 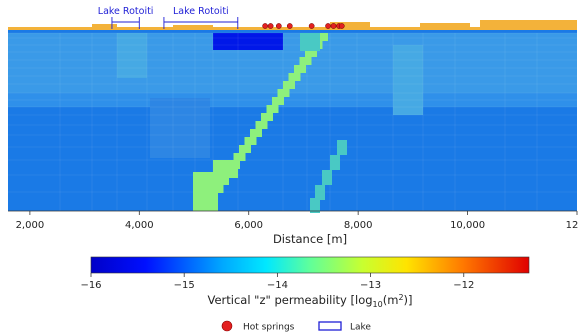 What do you see at coordinates (297, 221) in the screenshot?
I see `x-axis-ticks: 2,000 4,000 6,000 8,000 10,000 12` at bounding box center [297, 221].